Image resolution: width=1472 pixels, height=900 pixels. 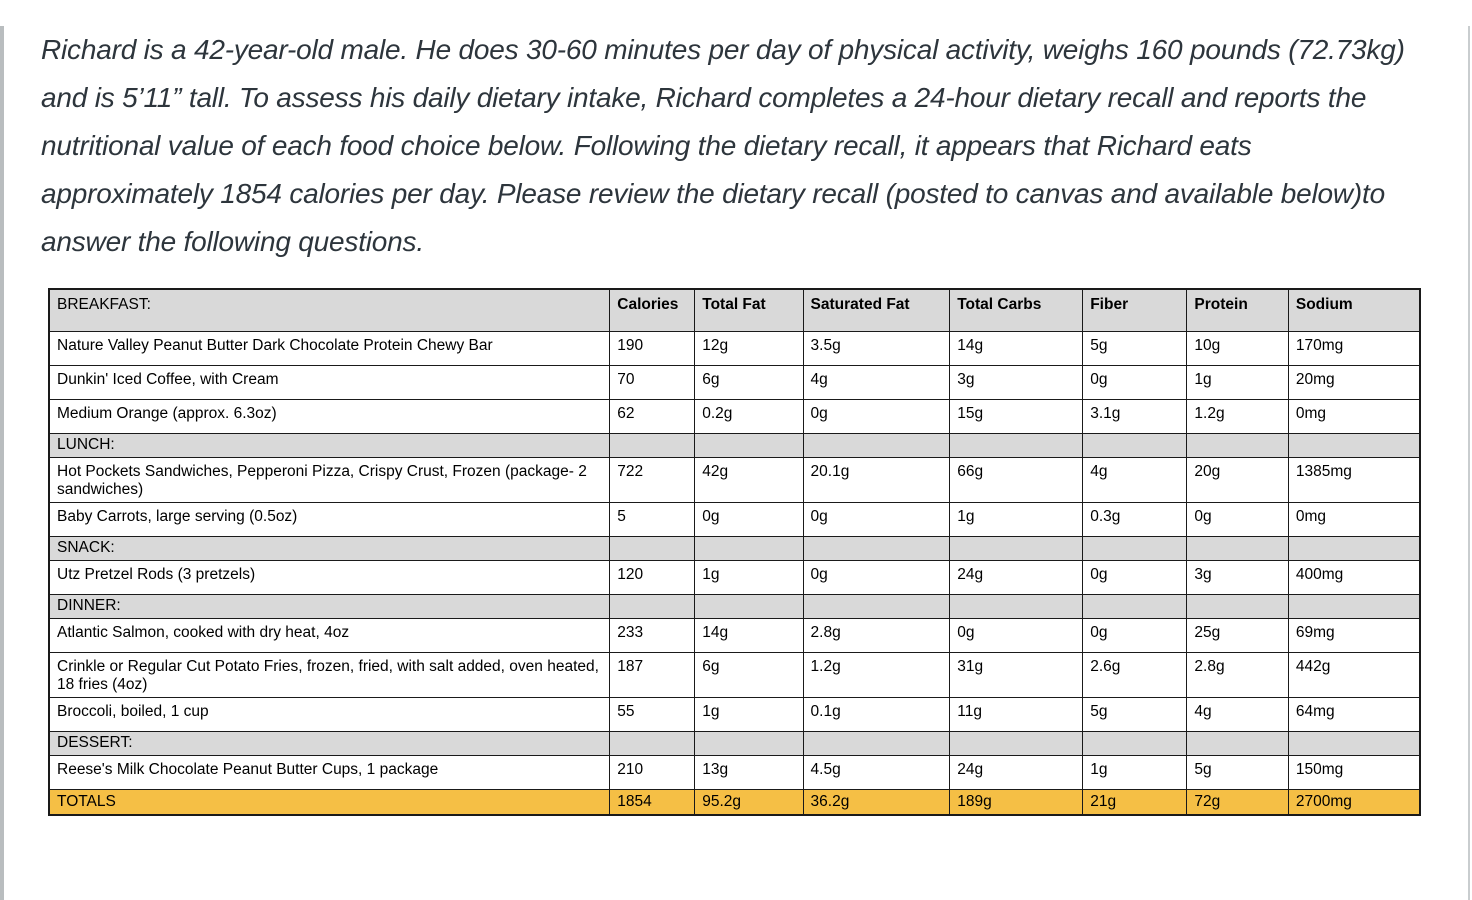 What do you see at coordinates (749, 416) in the screenshot?
I see `value-cell: 0.2g` at bounding box center [749, 416].